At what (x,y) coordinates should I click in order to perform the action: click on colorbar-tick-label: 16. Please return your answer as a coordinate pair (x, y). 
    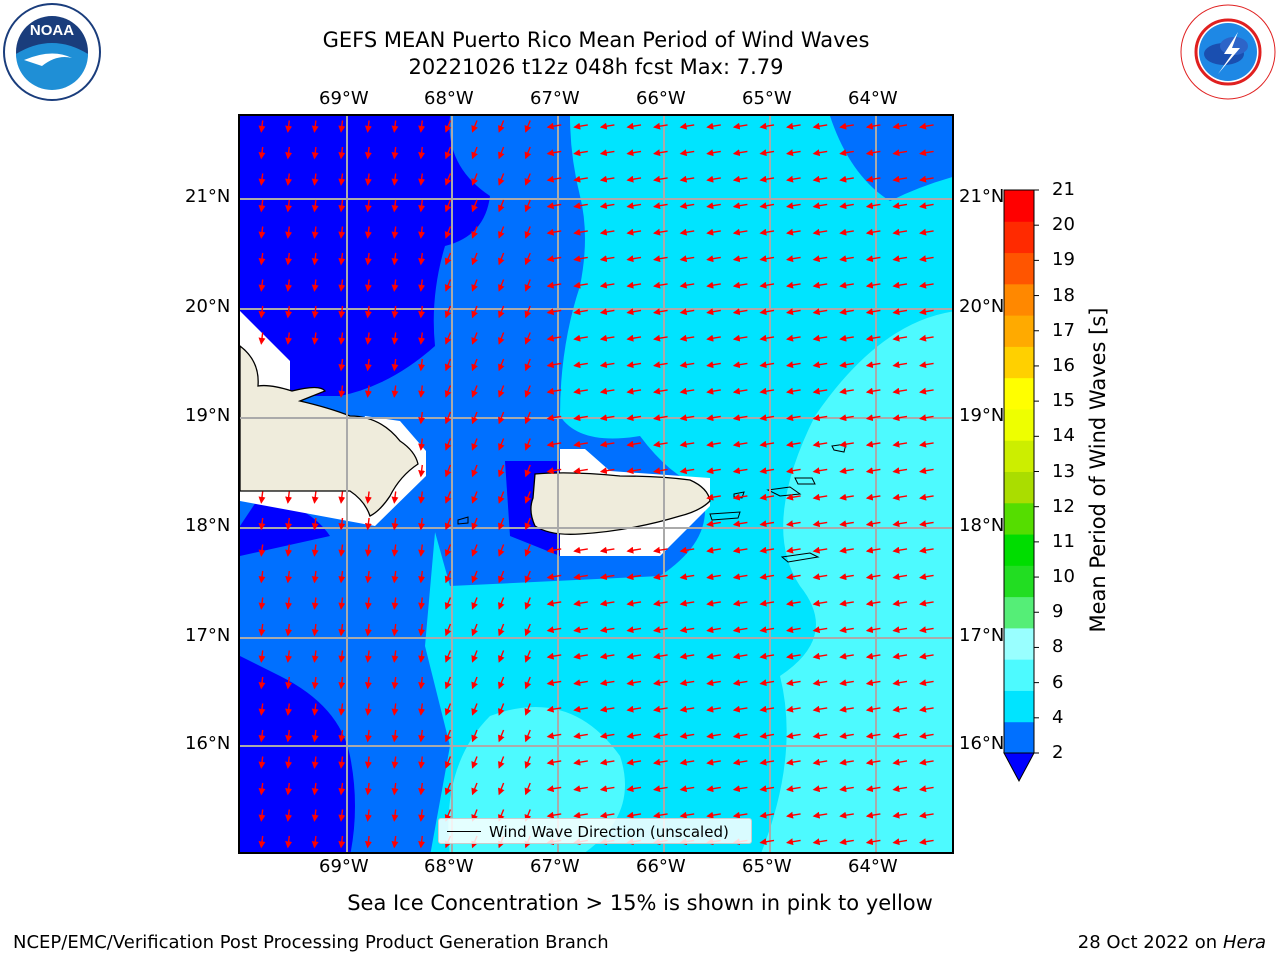
    Looking at the image, I should click on (1063, 365).